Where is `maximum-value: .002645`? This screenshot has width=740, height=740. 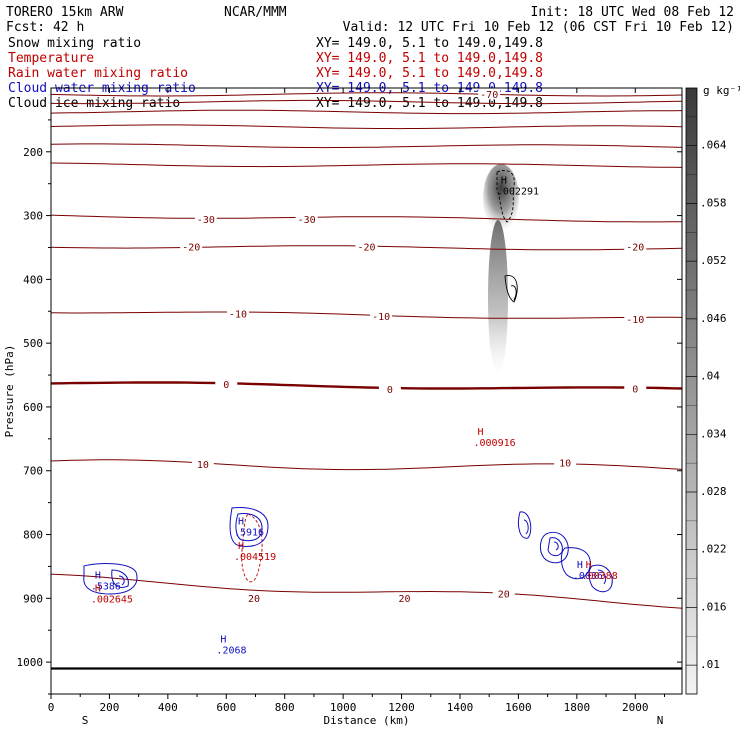 maximum-value: .002645 is located at coordinates (112, 600).